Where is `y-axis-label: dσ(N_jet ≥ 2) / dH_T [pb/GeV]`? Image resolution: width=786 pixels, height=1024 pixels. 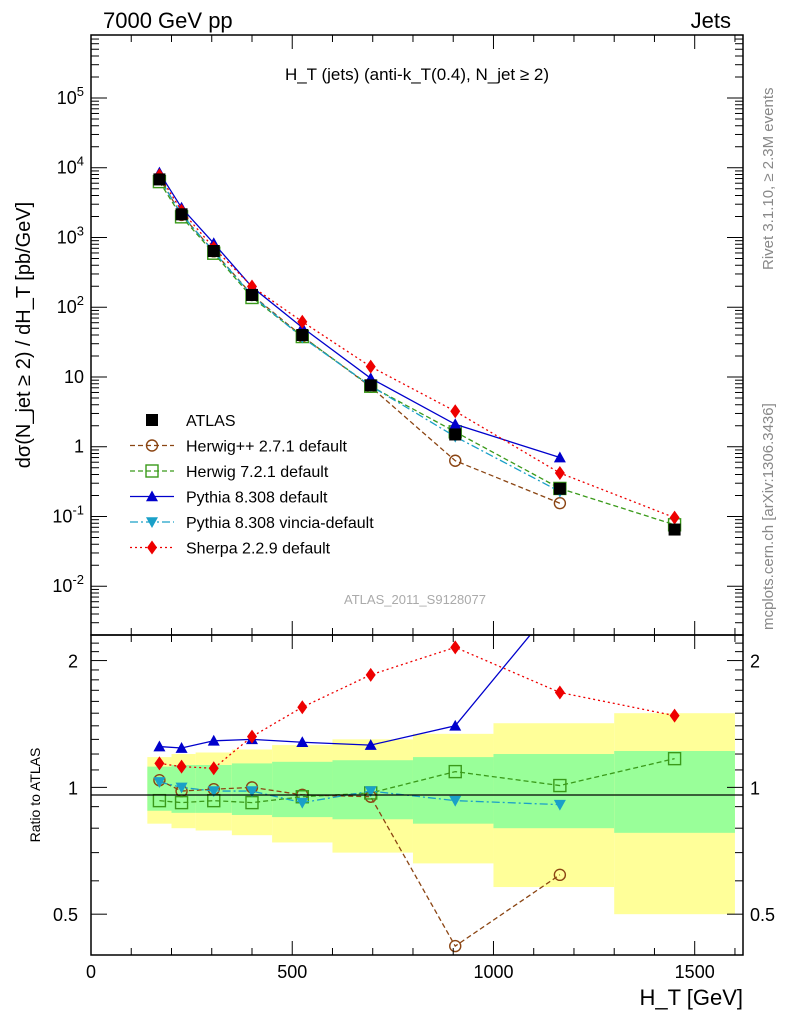
y-axis-label: dσ(N_jet ≥ 2) / dH_T [pb/GeV] is located at coordinates (24, 335).